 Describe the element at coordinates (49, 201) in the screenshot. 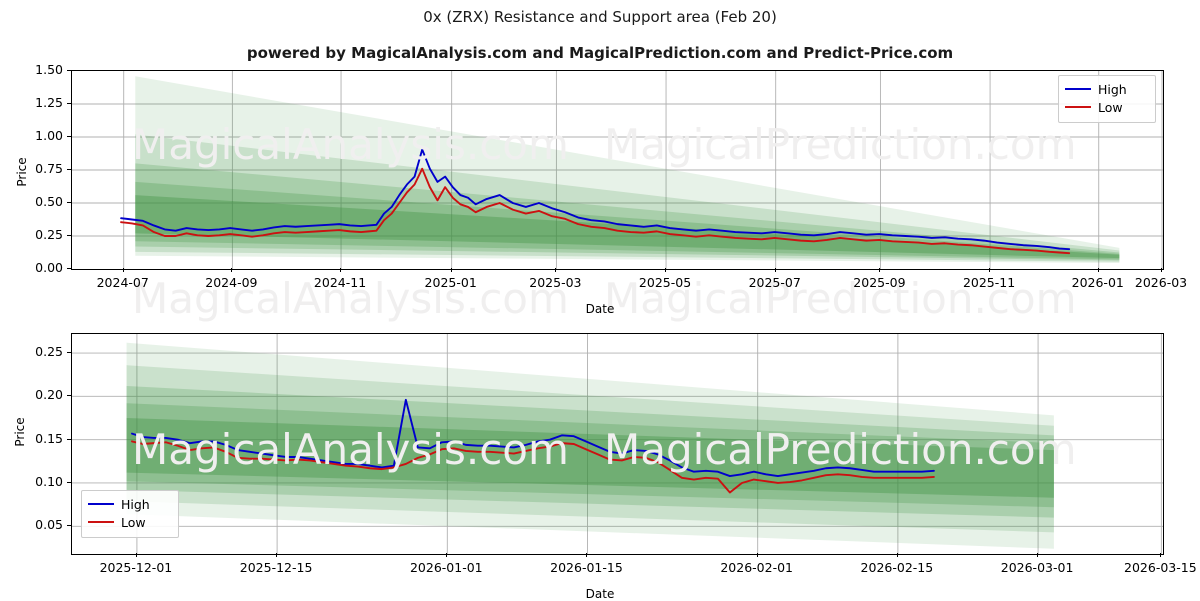

I see `y-axis-tick-label: 0.50` at that location.